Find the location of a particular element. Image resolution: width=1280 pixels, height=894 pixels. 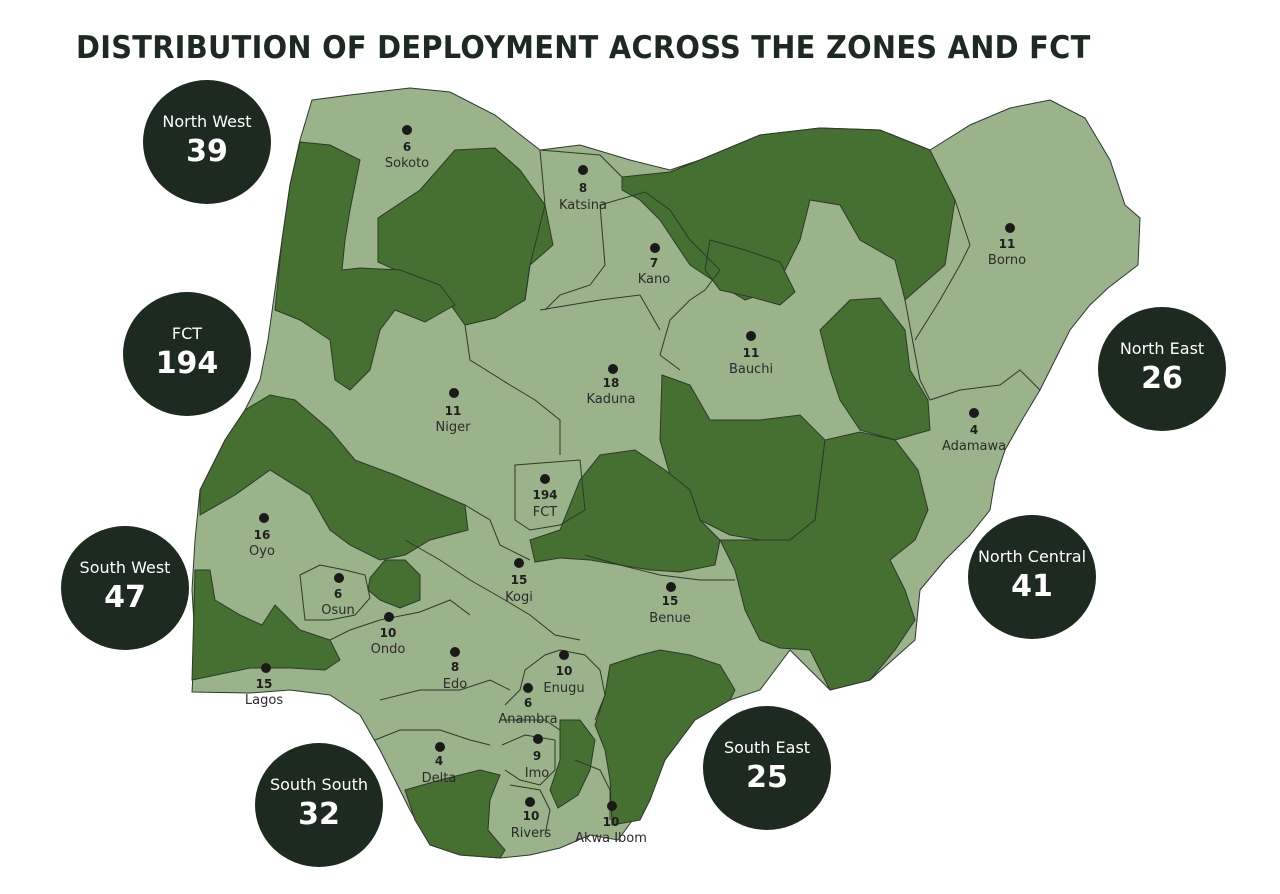

state-value: 7 is located at coordinates (654, 263).